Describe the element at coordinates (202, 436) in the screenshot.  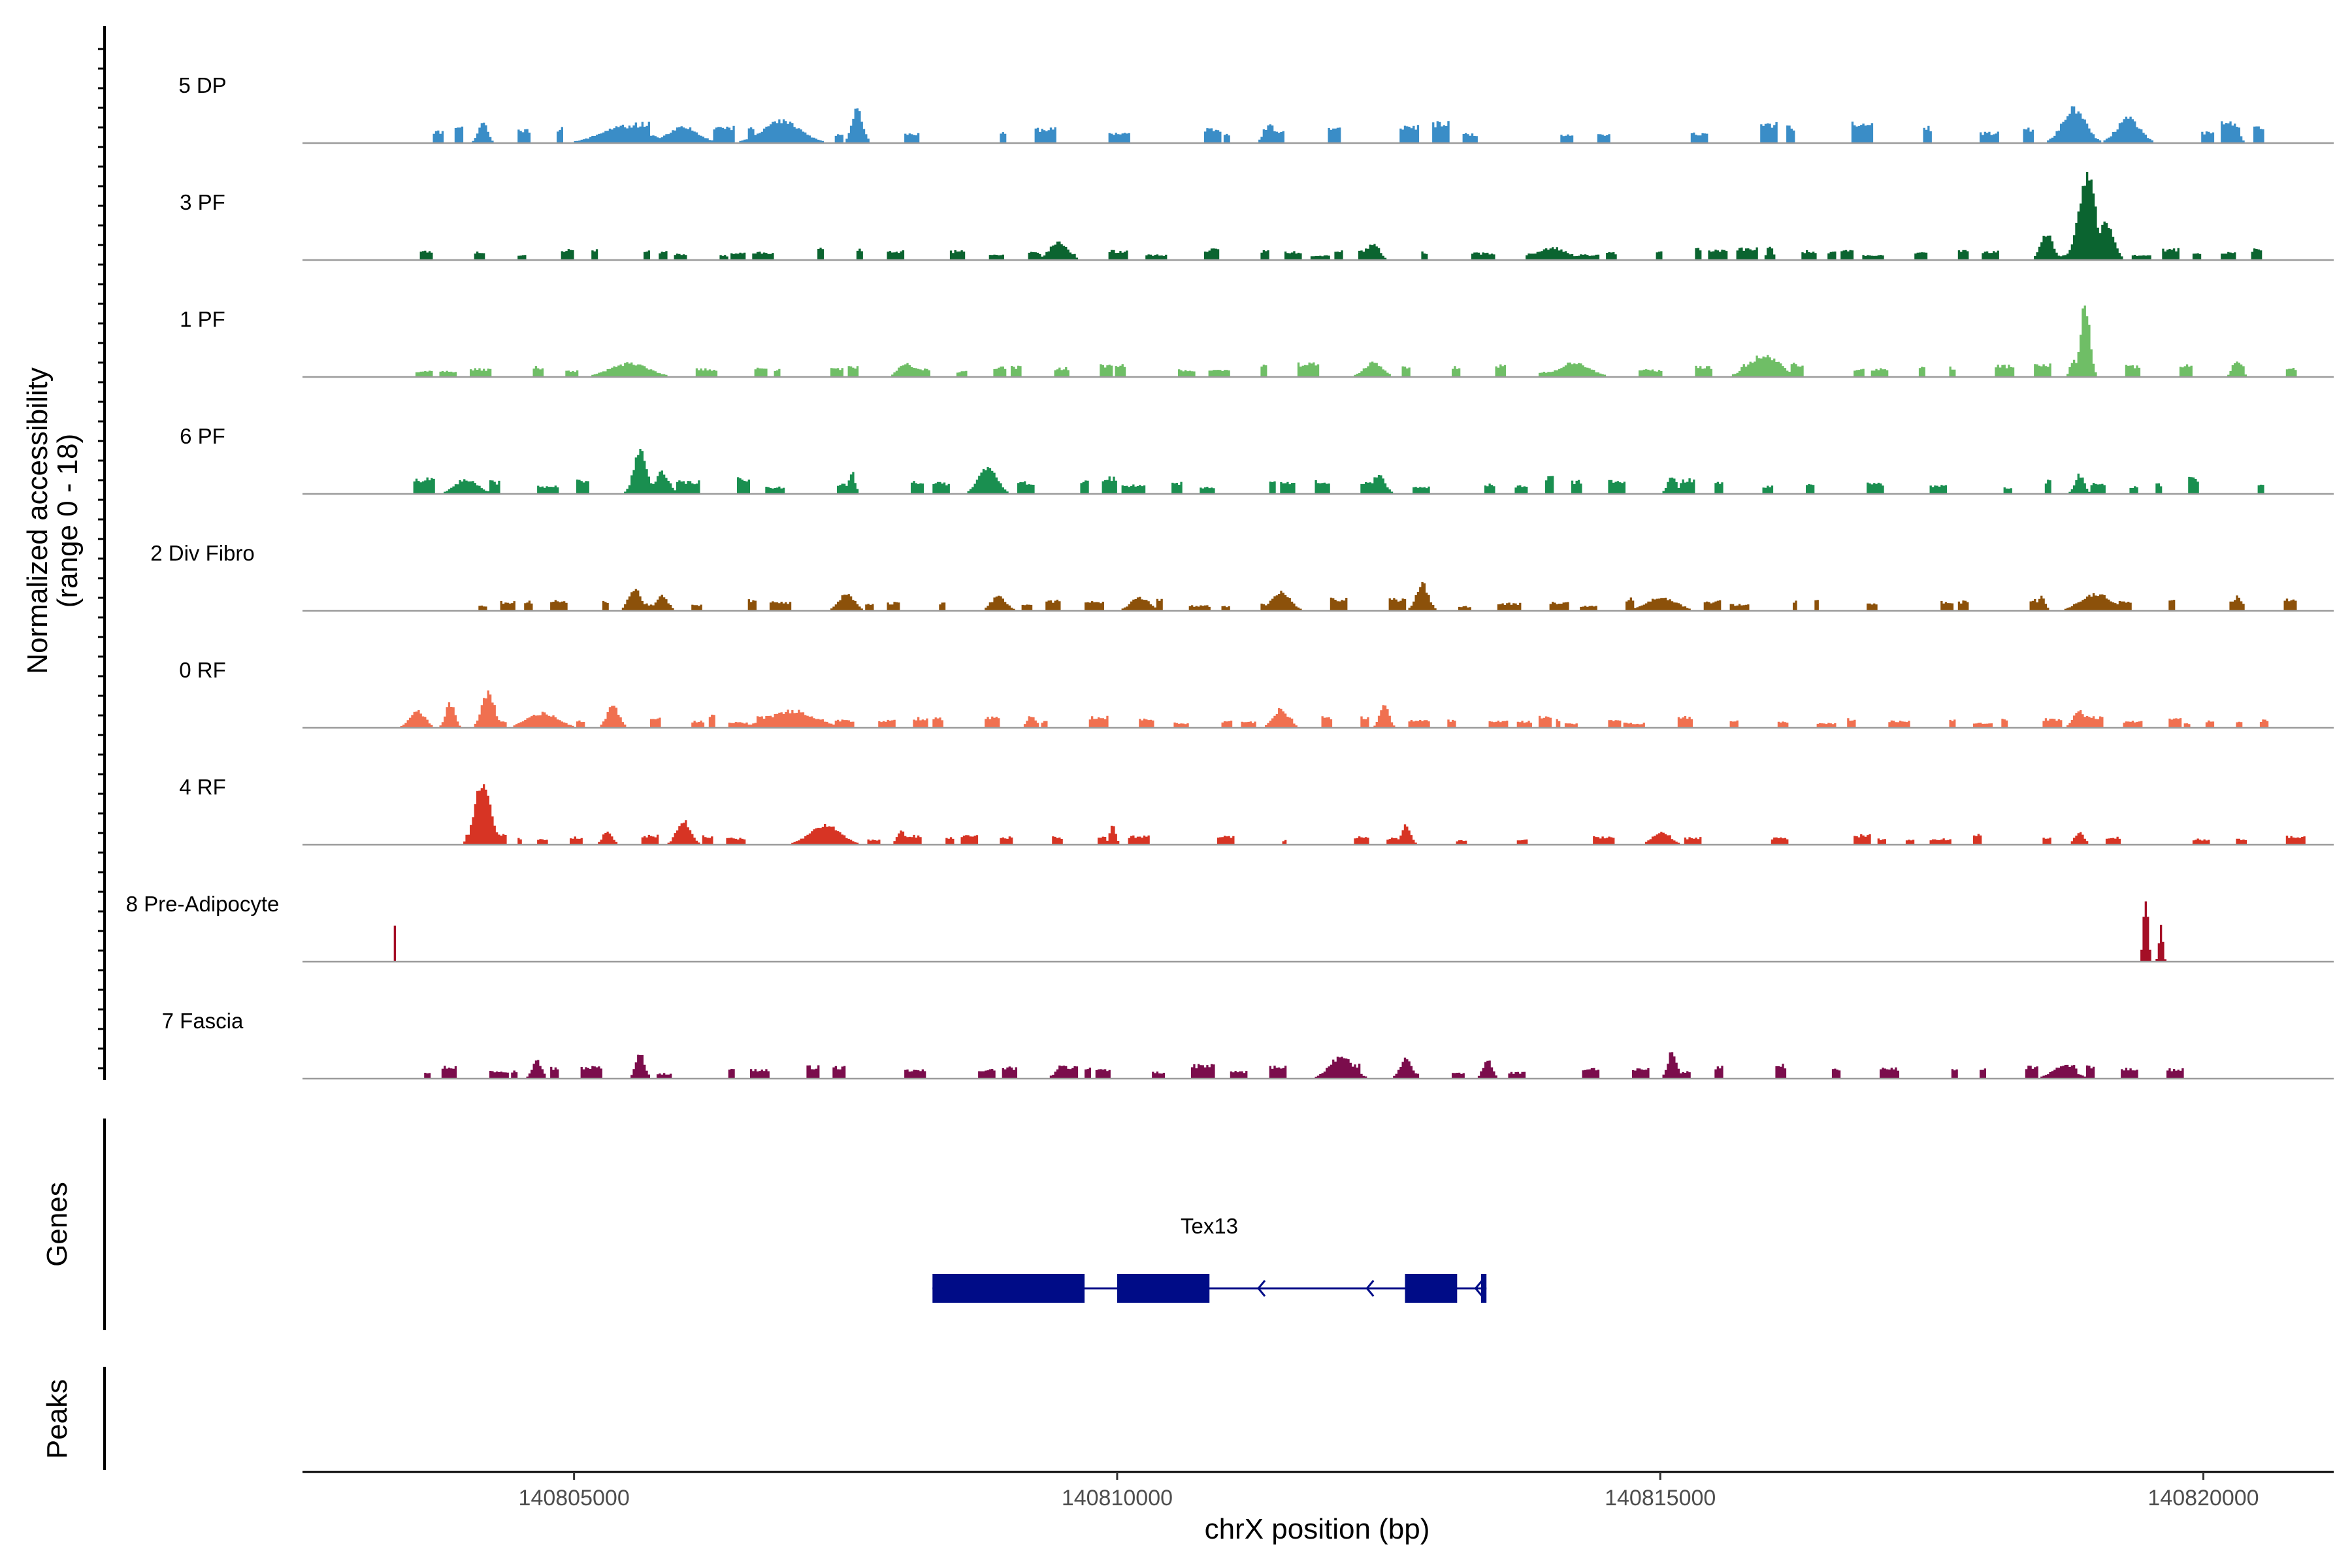
I see `track-label: 6 PF` at that location.